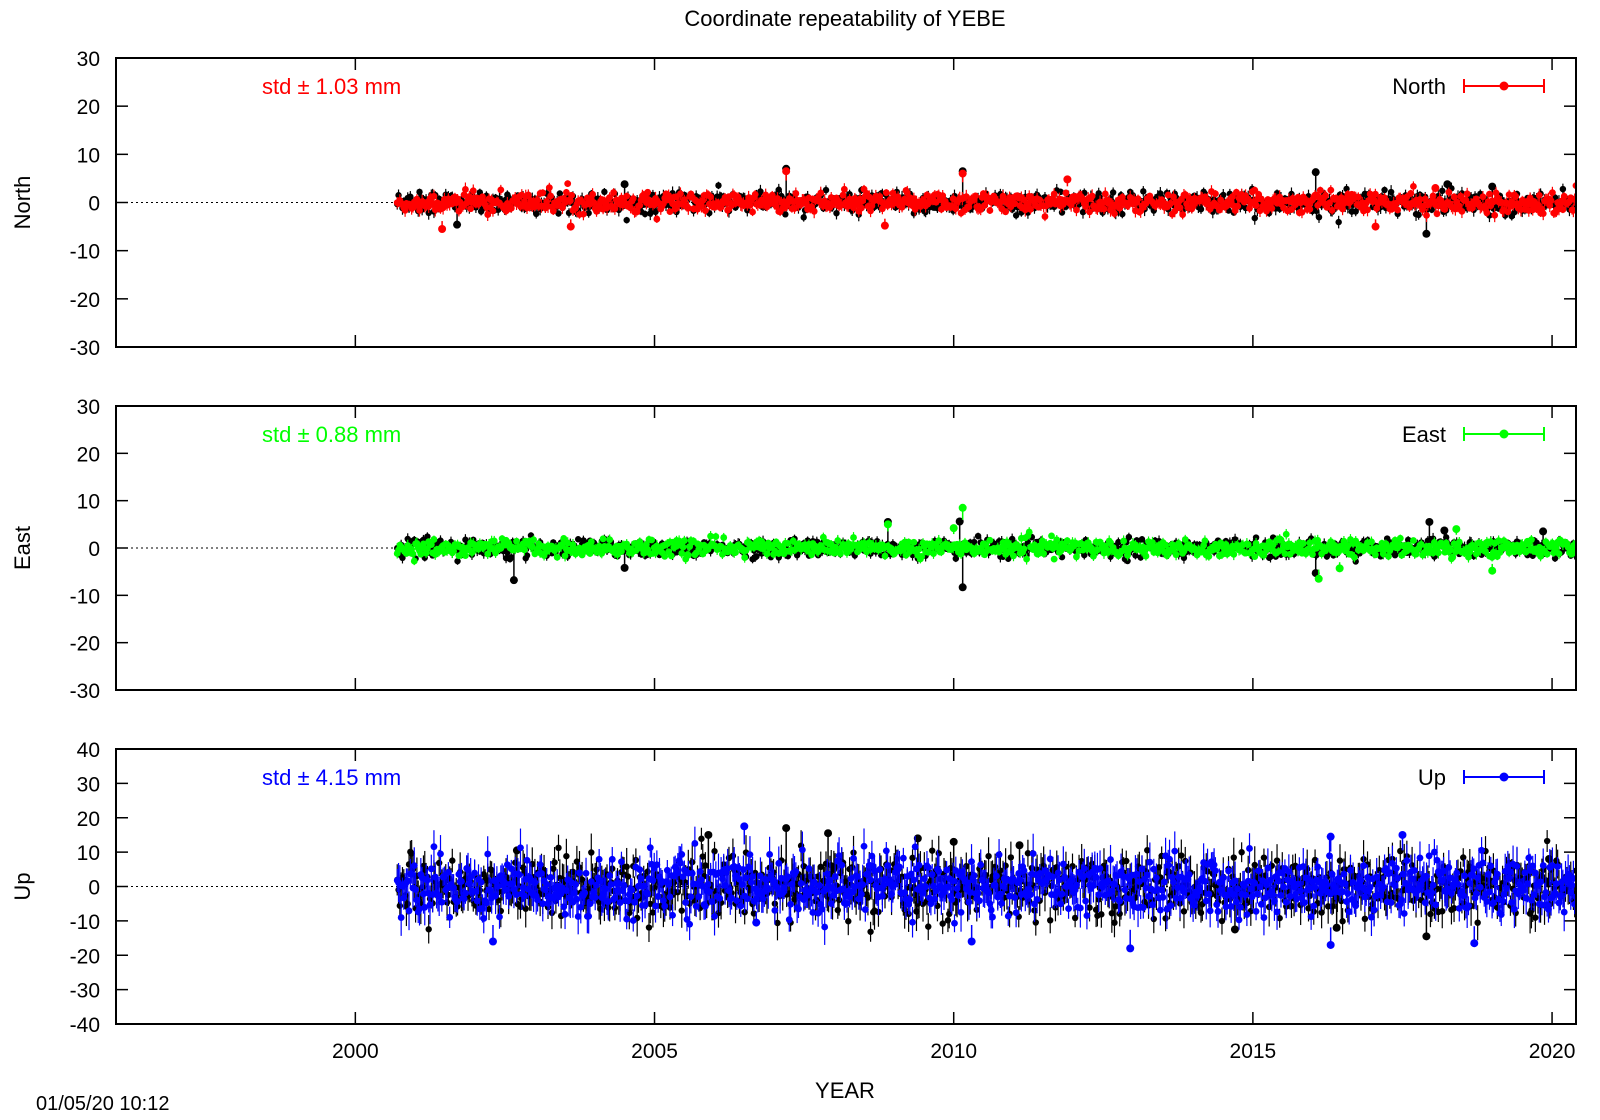 This screenshot has width=1600, height=1120. Describe the element at coordinates (94, 549) in the screenshot. I see `y-tick-label: 0` at that location.